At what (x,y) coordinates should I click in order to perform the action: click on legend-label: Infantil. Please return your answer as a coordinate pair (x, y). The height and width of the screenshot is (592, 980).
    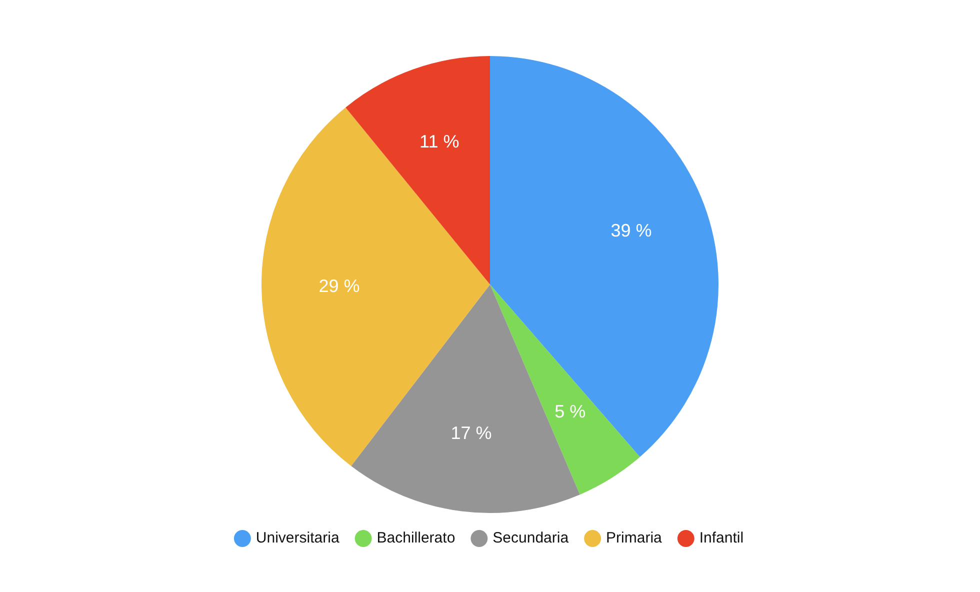
    Looking at the image, I should click on (721, 538).